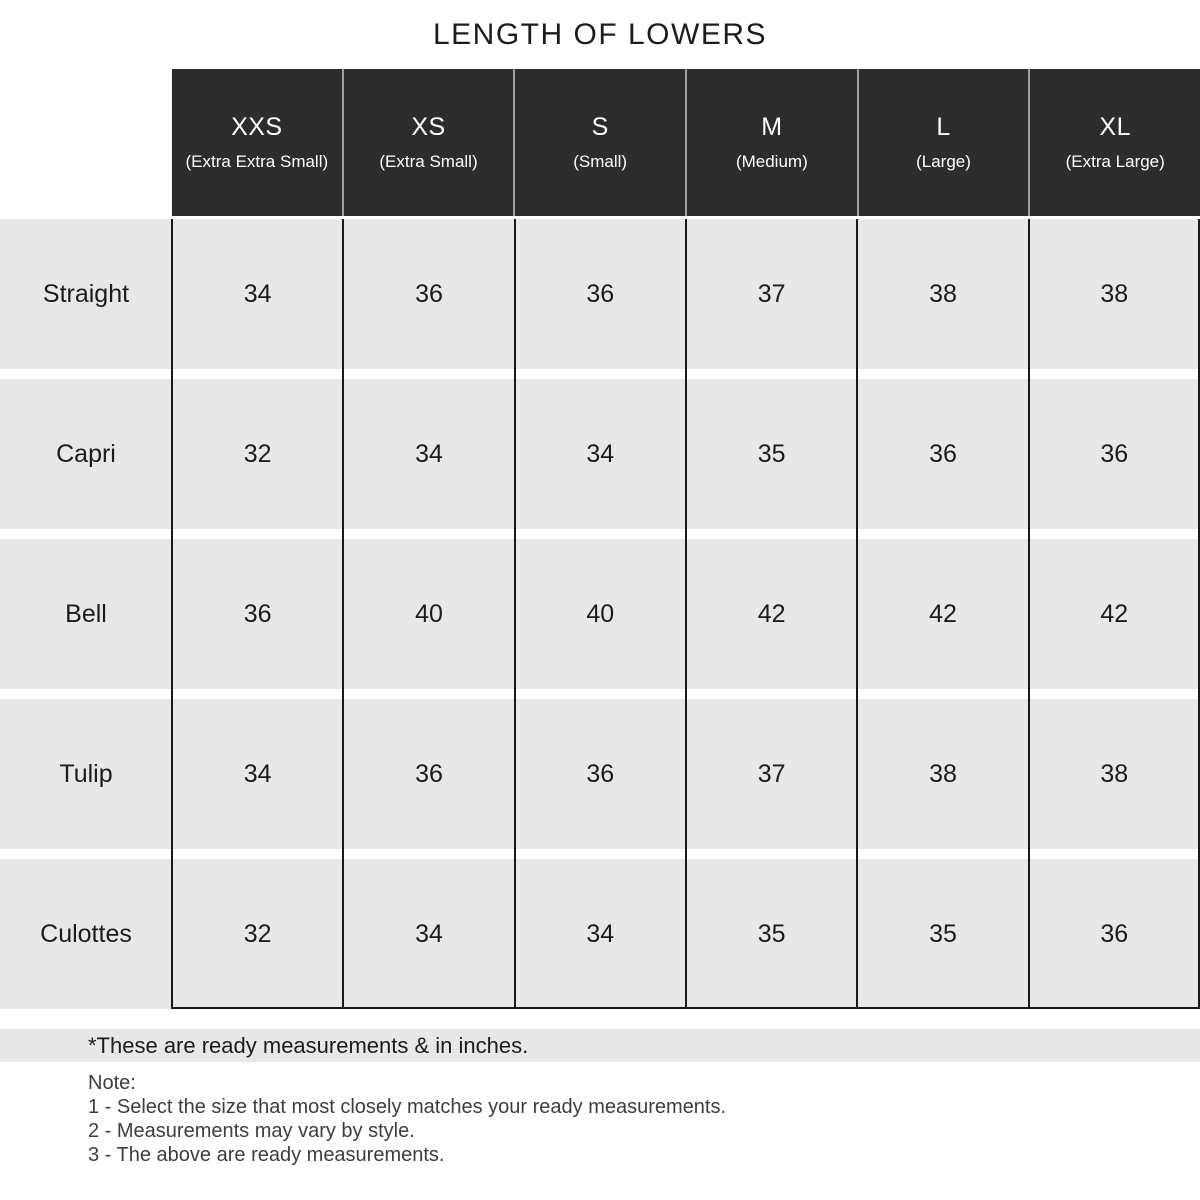  What do you see at coordinates (600, 161) in the screenshot?
I see `size-description: (Small)` at bounding box center [600, 161].